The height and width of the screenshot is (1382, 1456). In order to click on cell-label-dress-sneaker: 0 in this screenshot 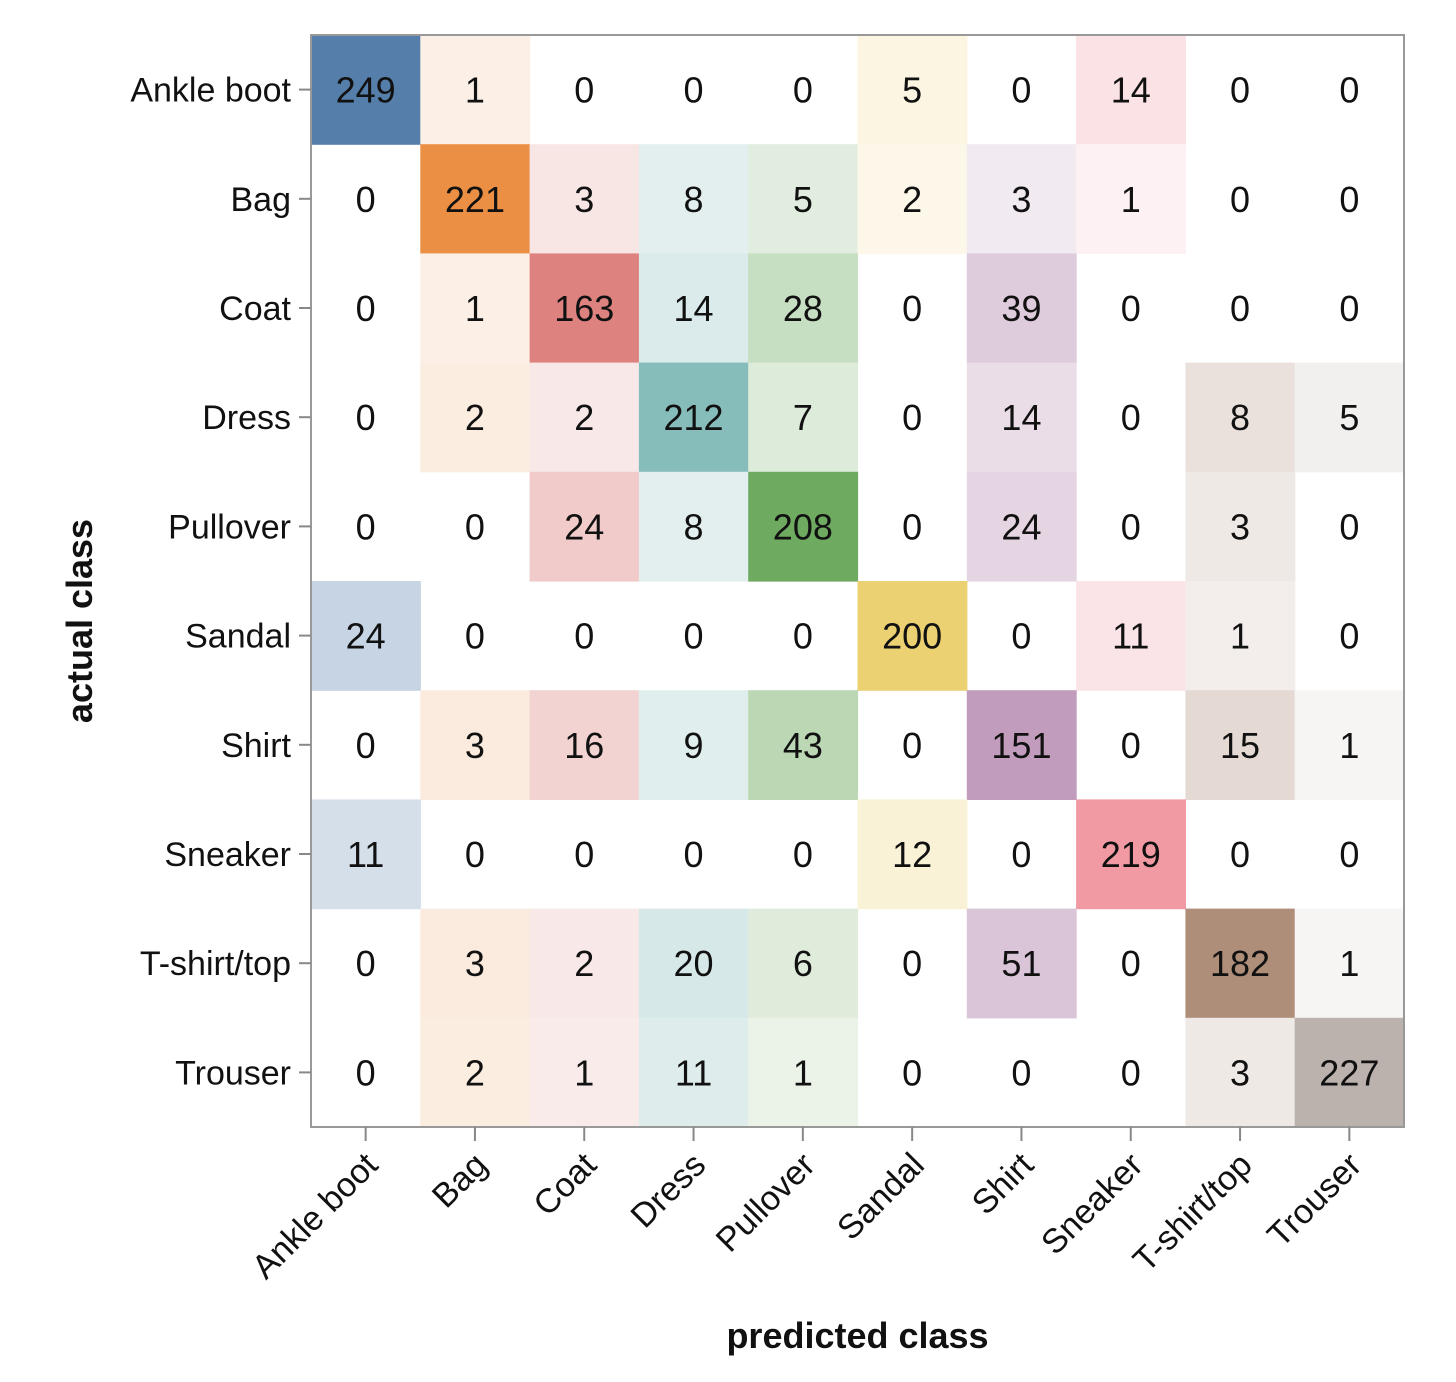, I will do `click(1131, 417)`.